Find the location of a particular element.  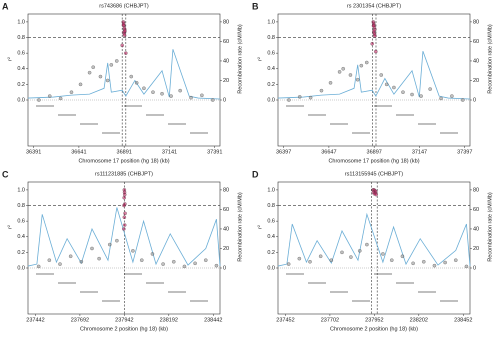

x-tick-label: 237702 is located at coordinates (330, 320).